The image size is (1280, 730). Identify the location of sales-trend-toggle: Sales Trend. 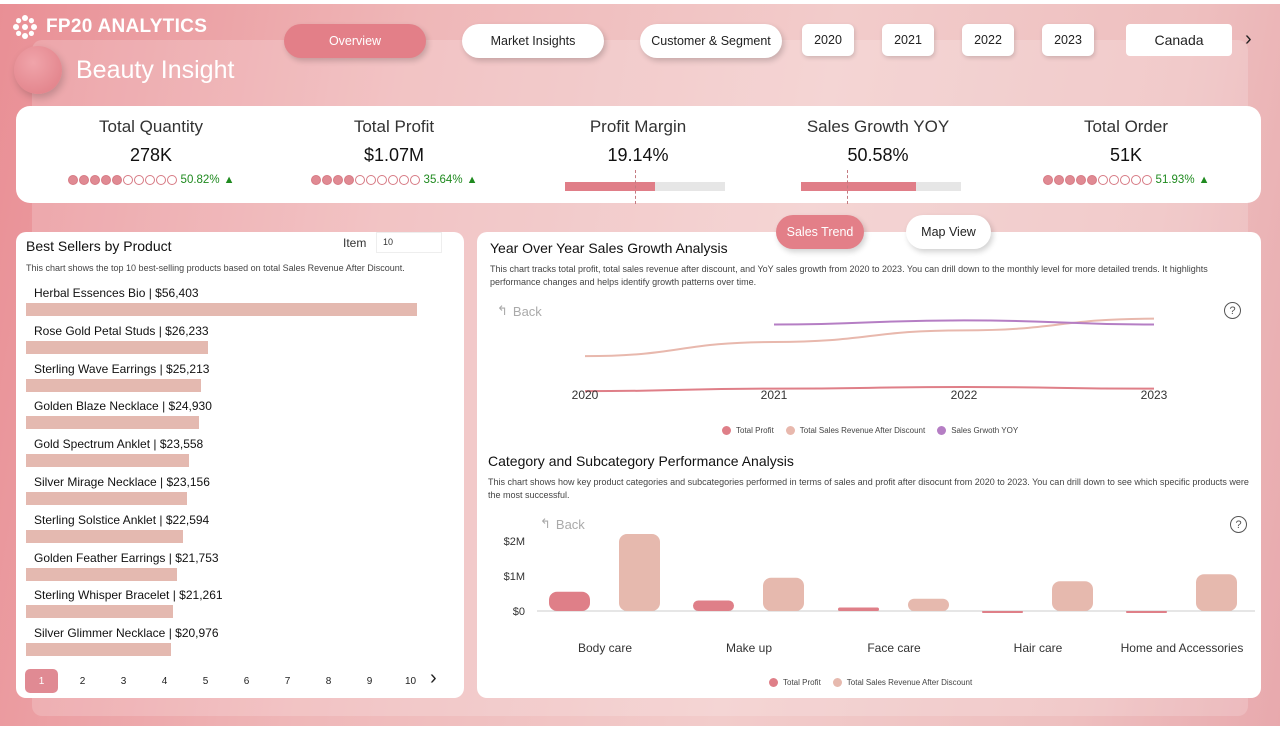
(820, 232).